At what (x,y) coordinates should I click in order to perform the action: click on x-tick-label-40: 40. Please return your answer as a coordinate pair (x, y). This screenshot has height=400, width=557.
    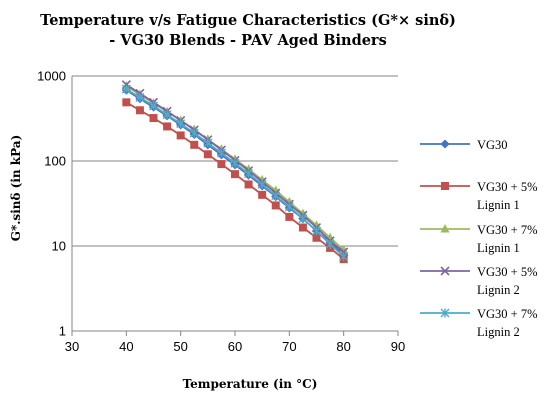
    Looking at the image, I should click on (126, 346).